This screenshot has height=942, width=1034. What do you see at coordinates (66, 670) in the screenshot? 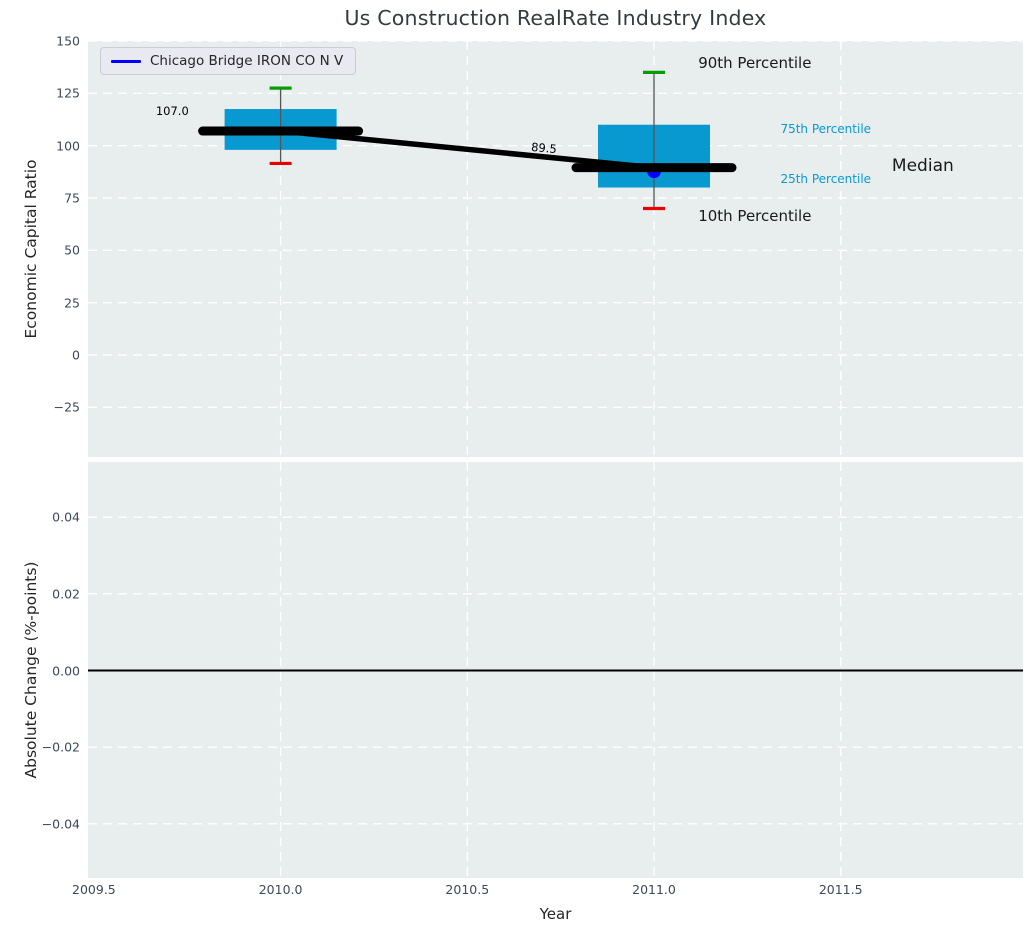
I see `bottom-y-tick: 0.00` at bounding box center [66, 670].